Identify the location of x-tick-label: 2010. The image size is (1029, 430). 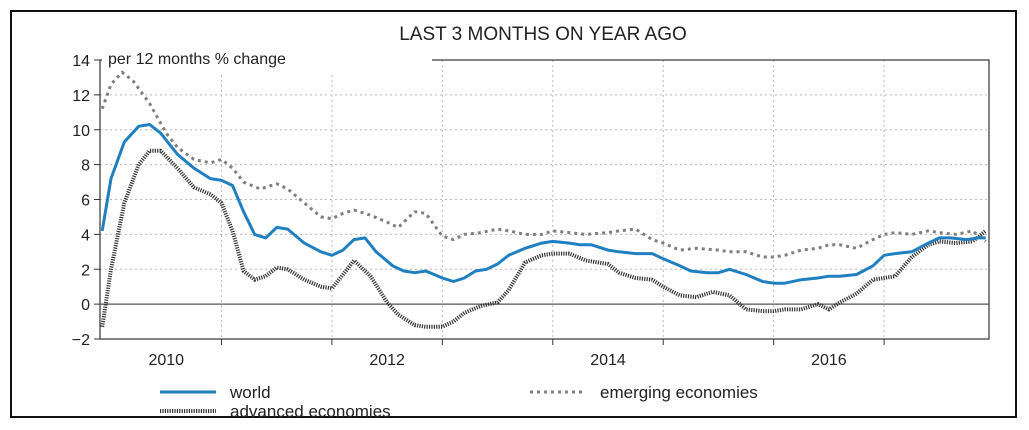
(166, 360).